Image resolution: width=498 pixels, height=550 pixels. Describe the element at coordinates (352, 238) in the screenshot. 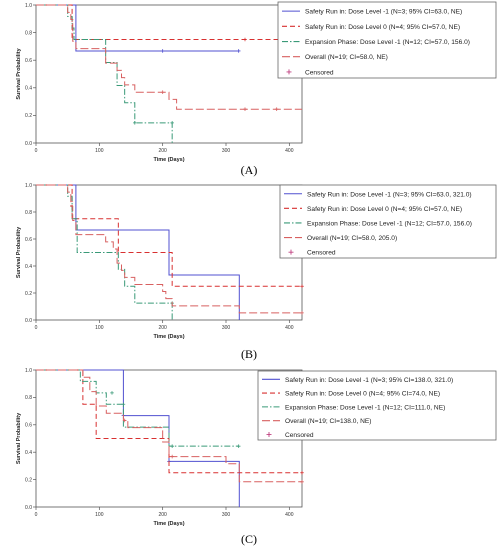

I see `legend-entry: Overall (N=19; CI=58.0, 205.0)` at that location.